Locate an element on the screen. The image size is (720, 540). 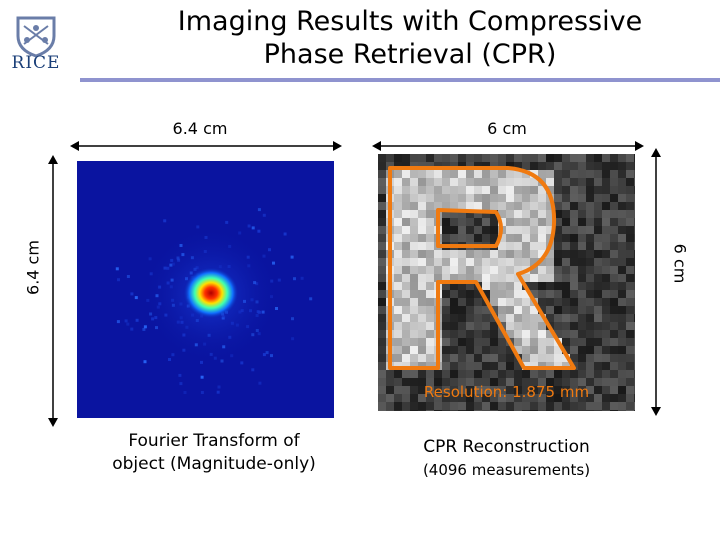
rice-logo is located at coordinates (36, 45).